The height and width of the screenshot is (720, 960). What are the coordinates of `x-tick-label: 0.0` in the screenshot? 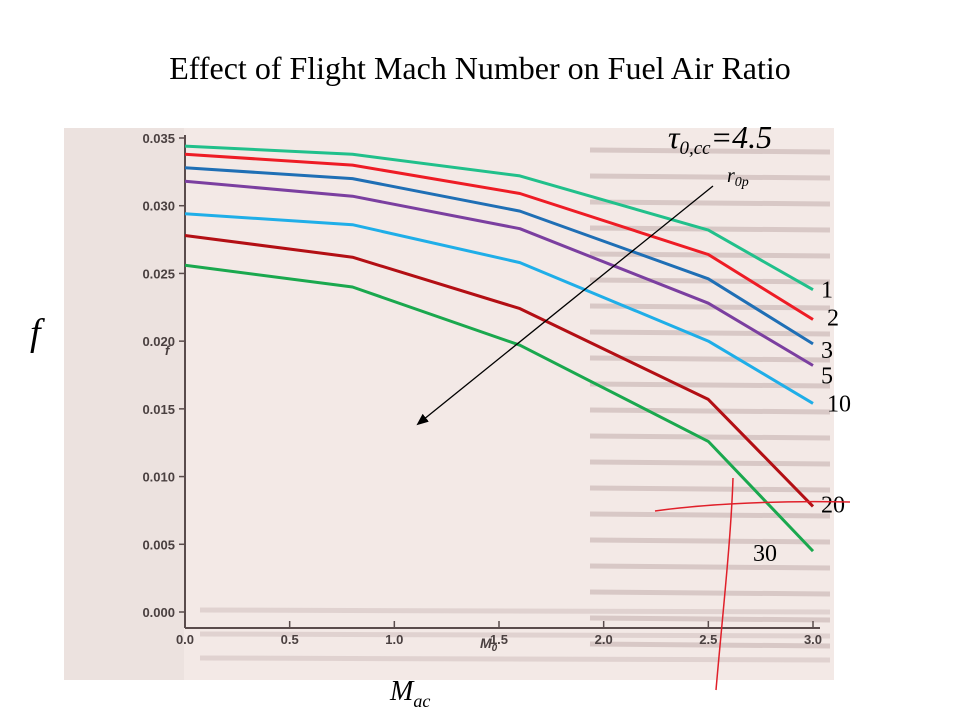 It's located at (185, 639).